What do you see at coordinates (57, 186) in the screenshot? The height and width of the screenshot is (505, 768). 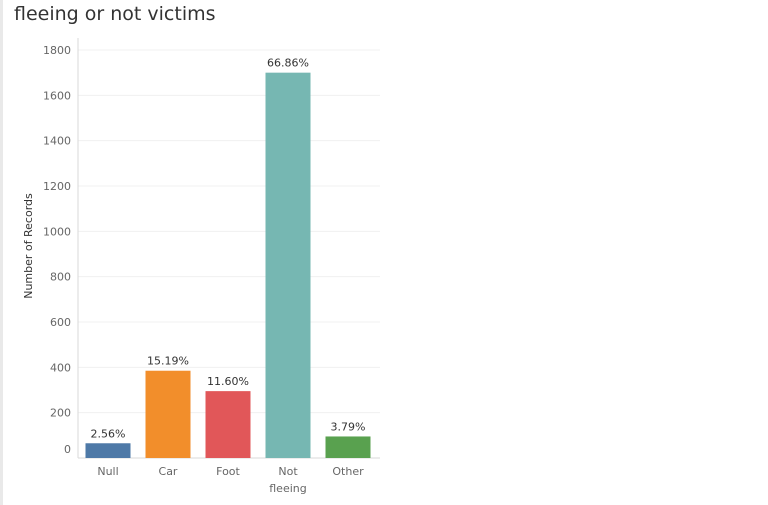 I see `y-tick-label: 1200` at bounding box center [57, 186].